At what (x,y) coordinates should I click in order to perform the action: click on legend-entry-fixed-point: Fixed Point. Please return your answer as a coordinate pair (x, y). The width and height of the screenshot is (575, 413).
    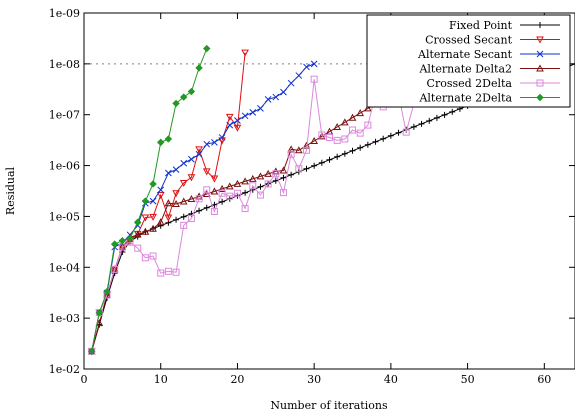
    Looking at the image, I should click on (504, 25).